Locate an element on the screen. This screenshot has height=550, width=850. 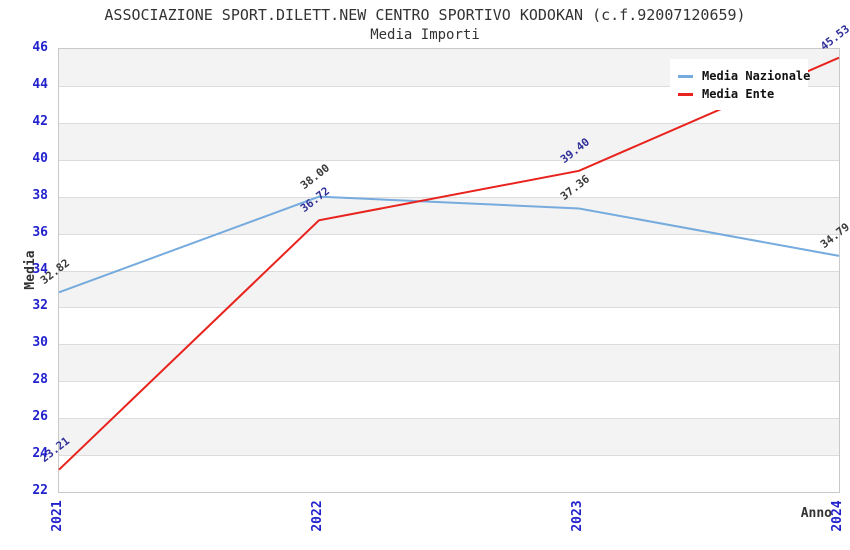
y-tick-label: 24 is located at coordinates (40, 454).